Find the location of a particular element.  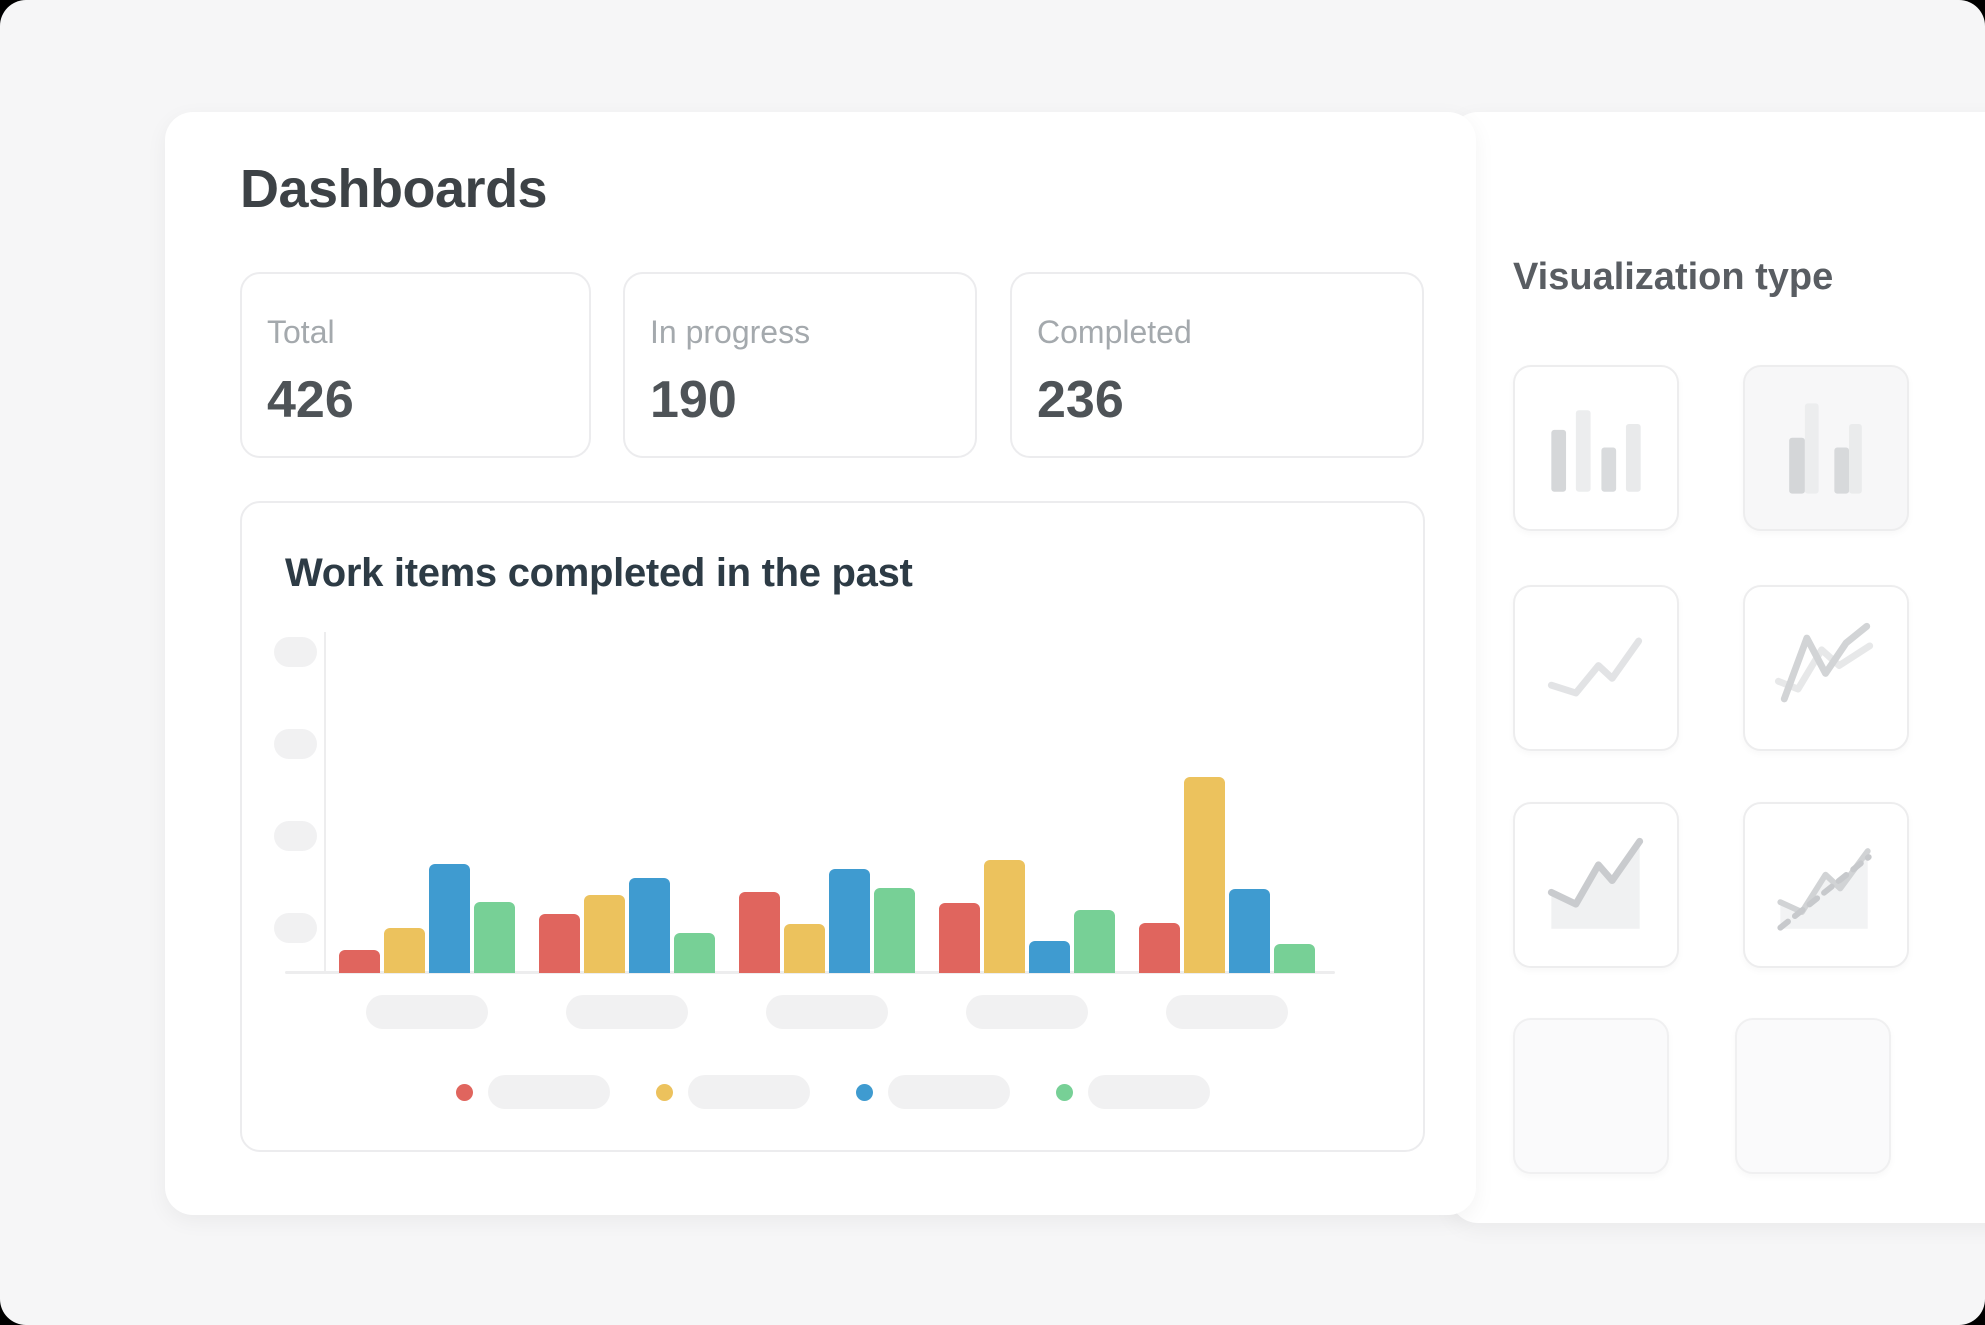

stat-label: Total is located at coordinates (301, 332).